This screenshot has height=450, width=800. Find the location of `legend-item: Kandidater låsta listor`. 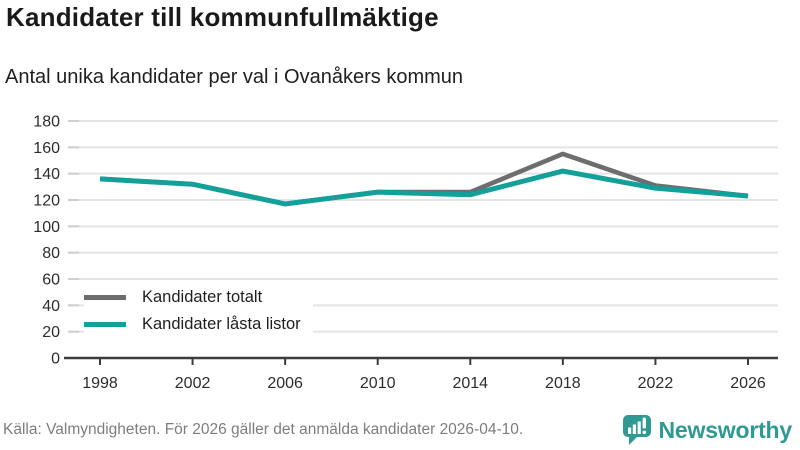

legend-item: Kandidater låsta listor is located at coordinates (198, 324).